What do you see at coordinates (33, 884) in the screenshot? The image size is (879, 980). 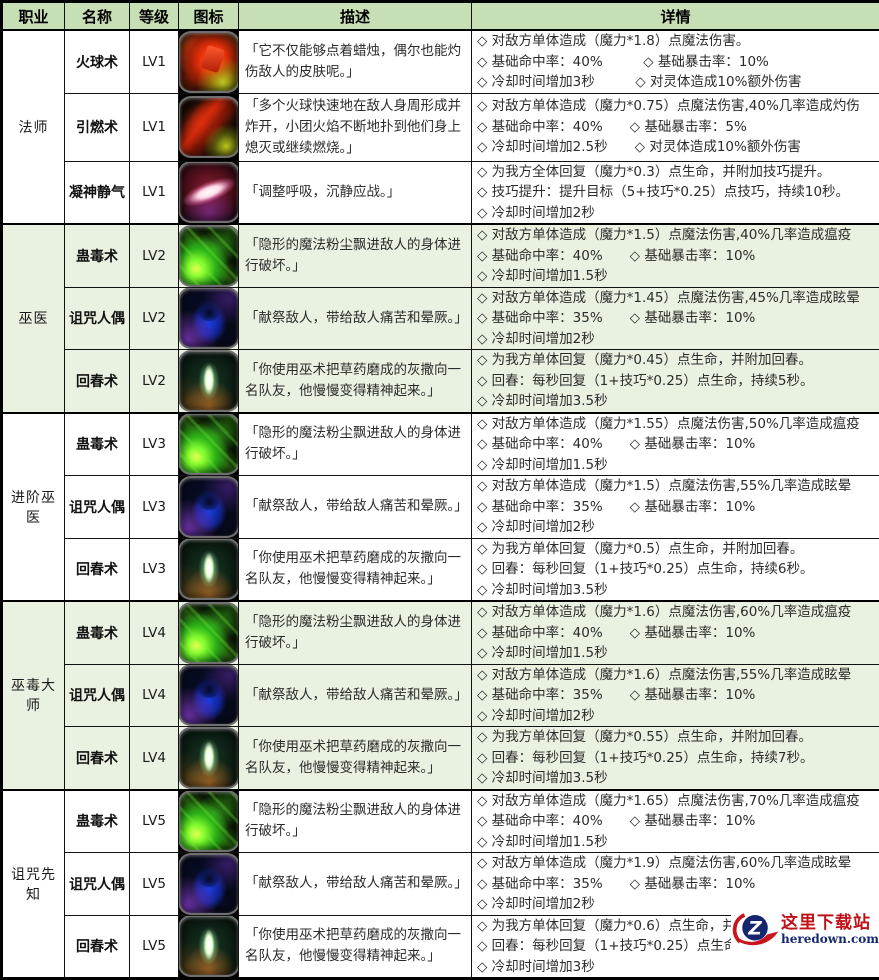 I see `profession-cell-curse-prophet: 诅咒先知` at bounding box center [33, 884].